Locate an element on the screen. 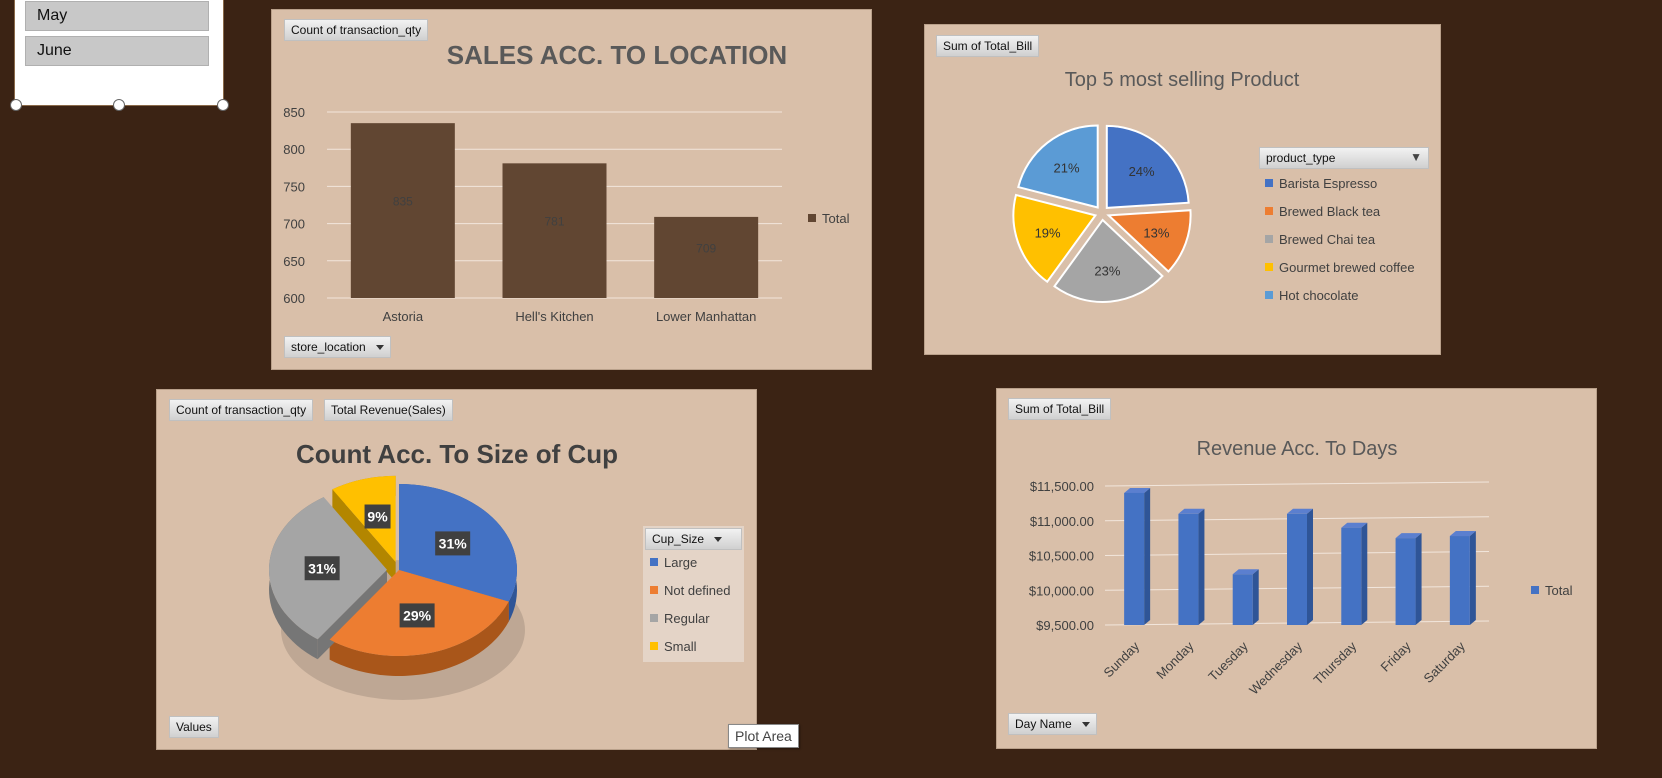  y-tick-label: $11,500.00 is located at coordinates (1062, 486).